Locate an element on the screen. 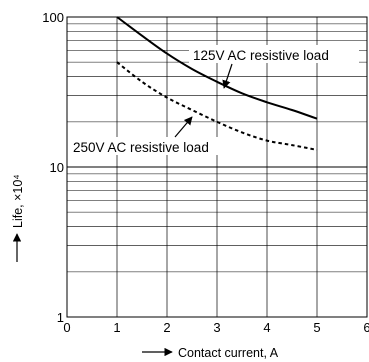  x-tick-label: 3 is located at coordinates (216, 327).